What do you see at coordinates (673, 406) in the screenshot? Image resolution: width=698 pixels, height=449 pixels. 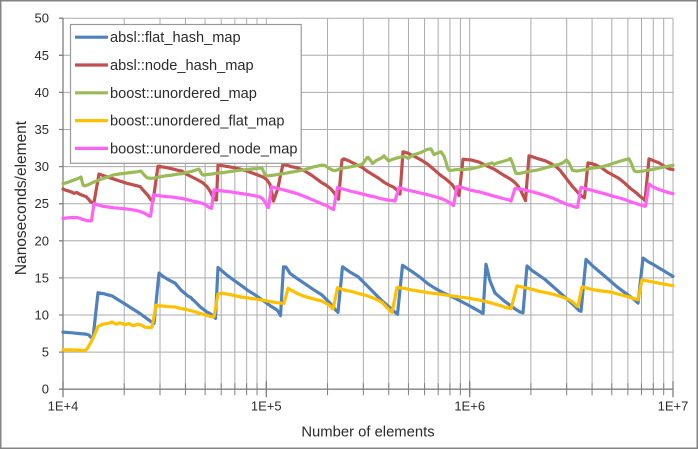 I see `svg-text: 1E+7` at bounding box center [673, 406].